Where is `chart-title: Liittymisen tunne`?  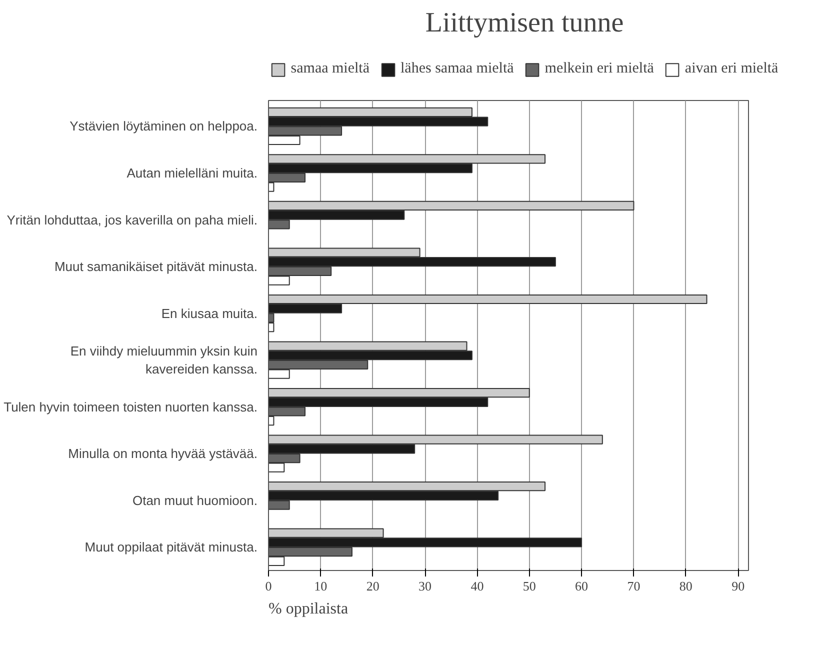
chart-title: Liittymisen tunne is located at coordinates (524, 23).